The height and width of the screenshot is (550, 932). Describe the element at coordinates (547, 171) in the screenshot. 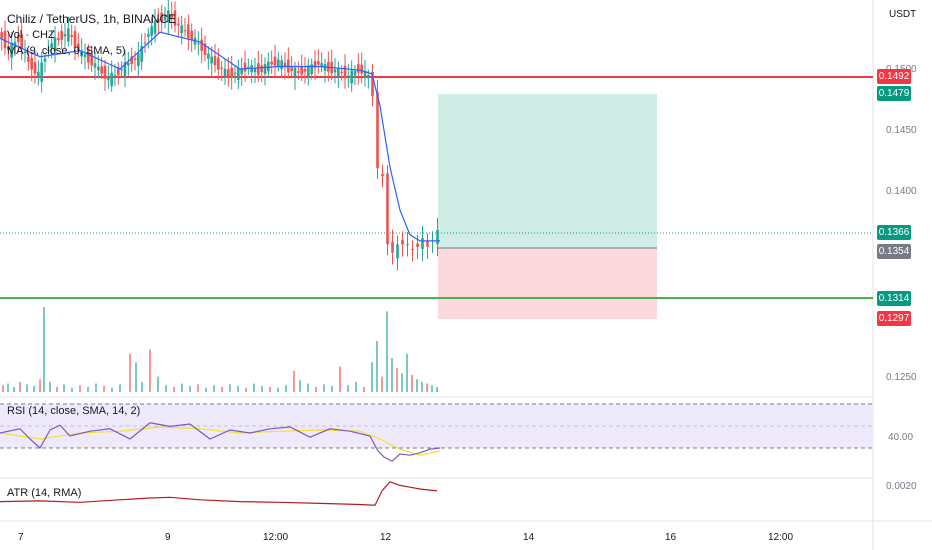

I see `target-zone` at that location.